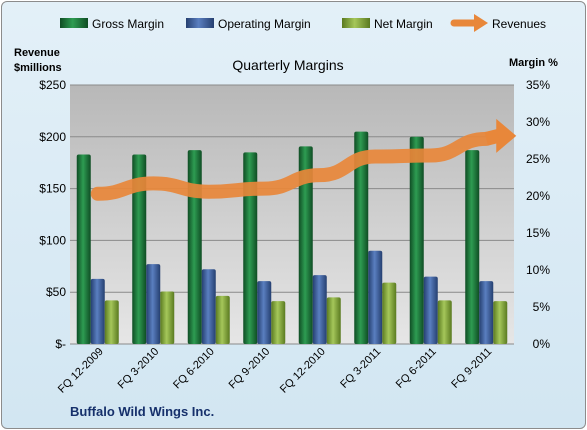 The width and height of the screenshot is (587, 430). Describe the element at coordinates (519, 24) in the screenshot. I see `legend-label-revenues: Revenues` at that location.